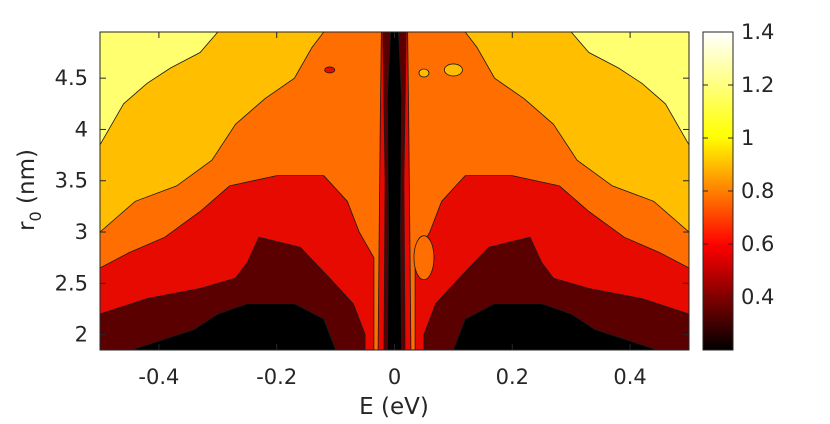 This screenshot has height=424, width=830. I want to click on colorbar-tick-label: 0.6, so click(757, 244).